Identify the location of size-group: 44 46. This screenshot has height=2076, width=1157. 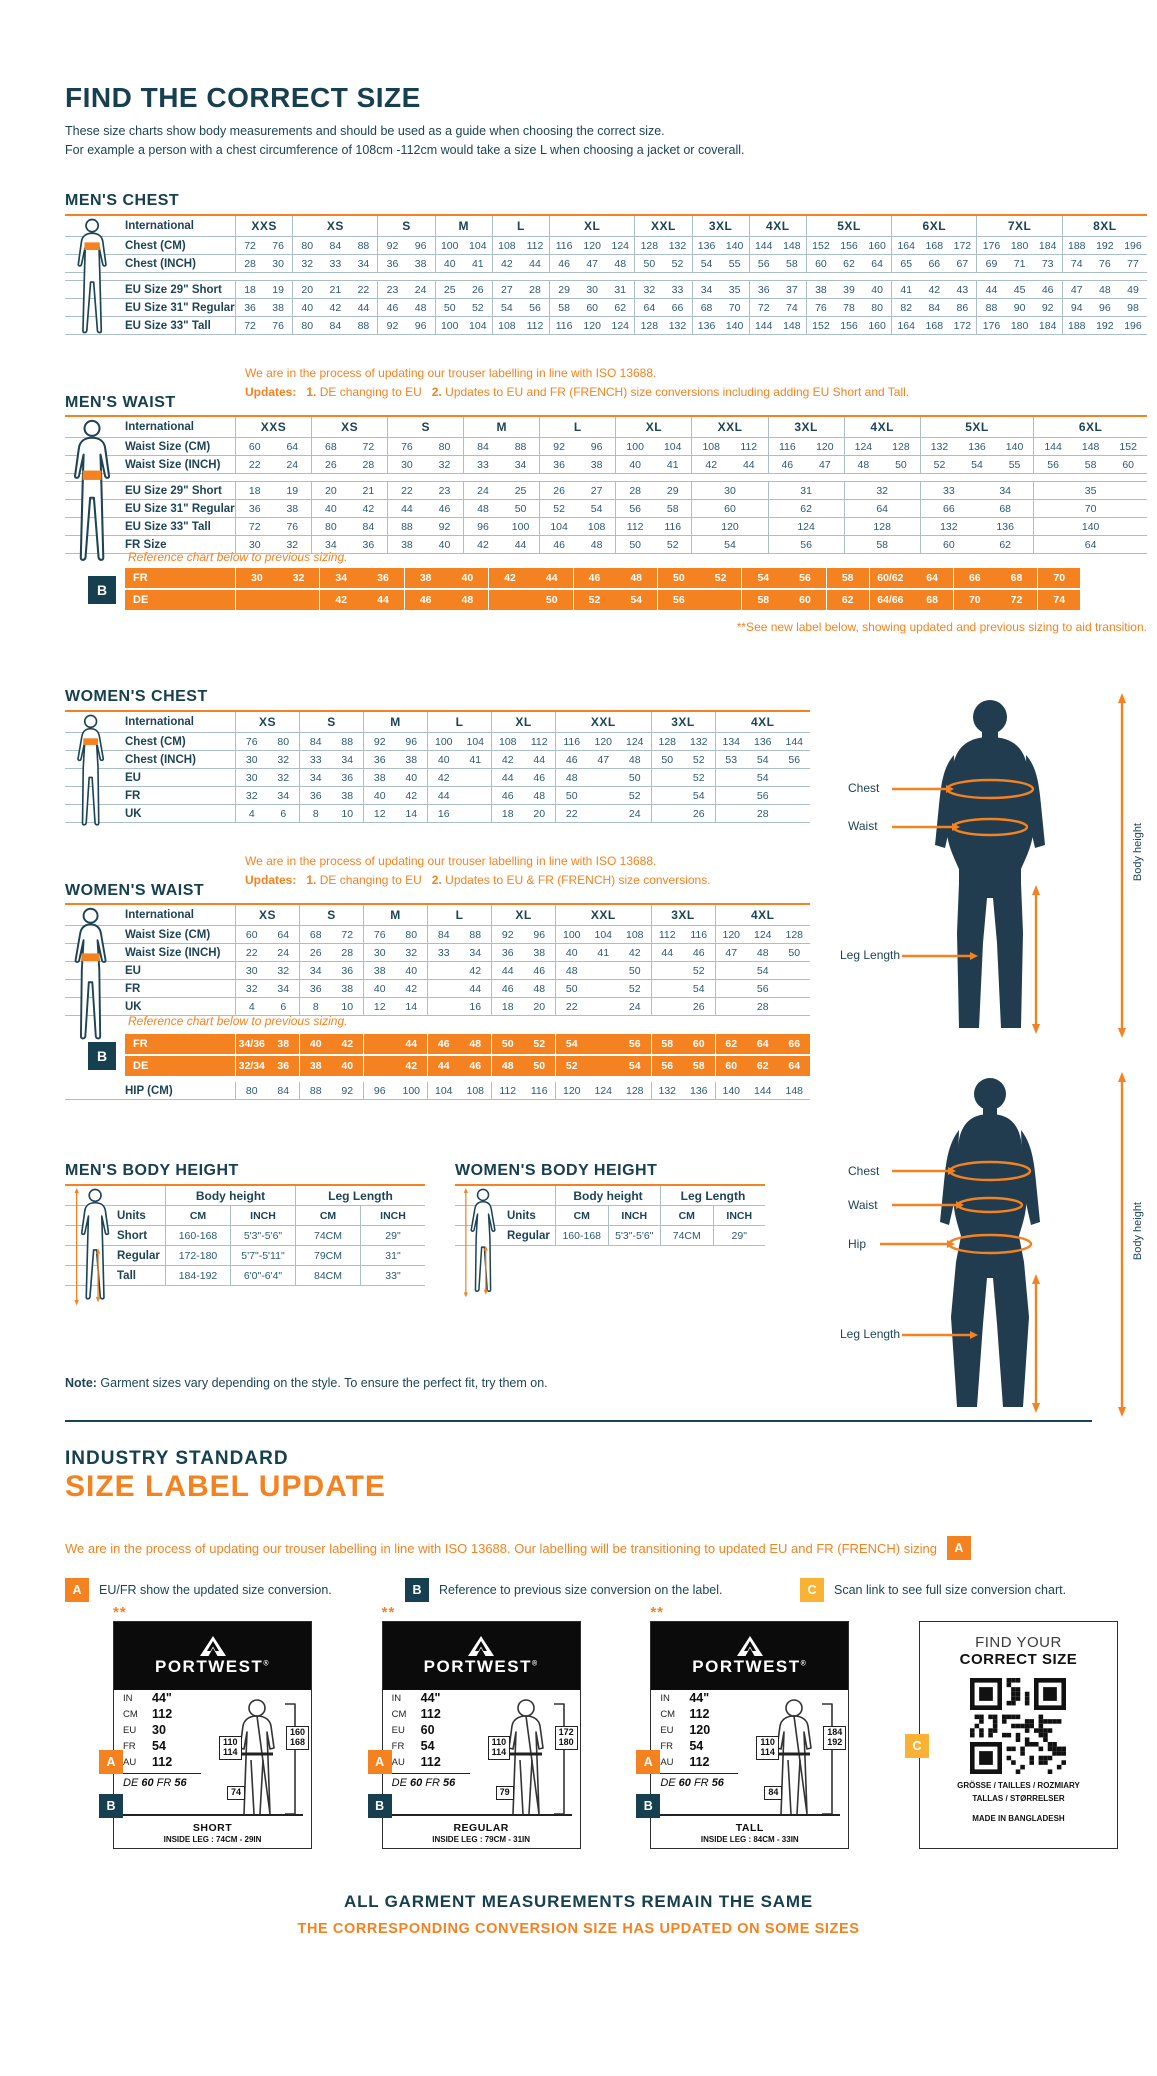
(425, 508).